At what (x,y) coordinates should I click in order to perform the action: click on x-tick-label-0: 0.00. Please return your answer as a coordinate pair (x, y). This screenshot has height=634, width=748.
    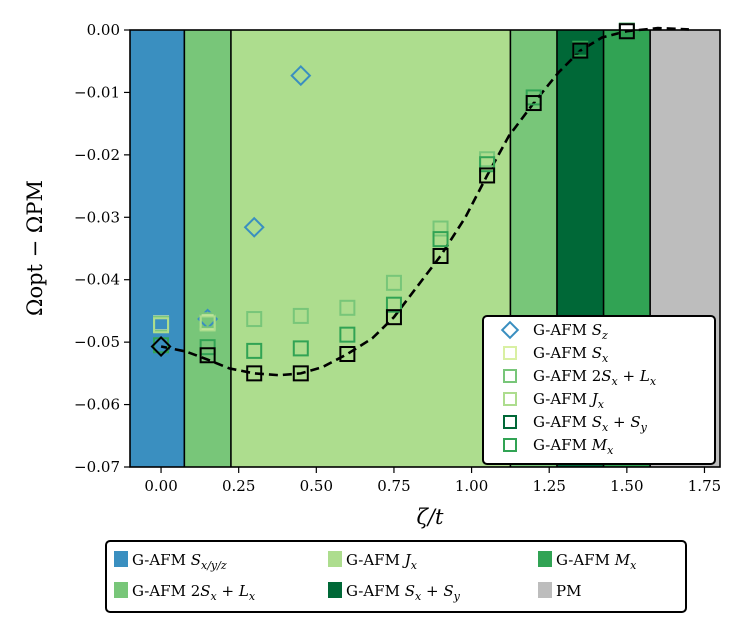
    Looking at the image, I should click on (160, 486).